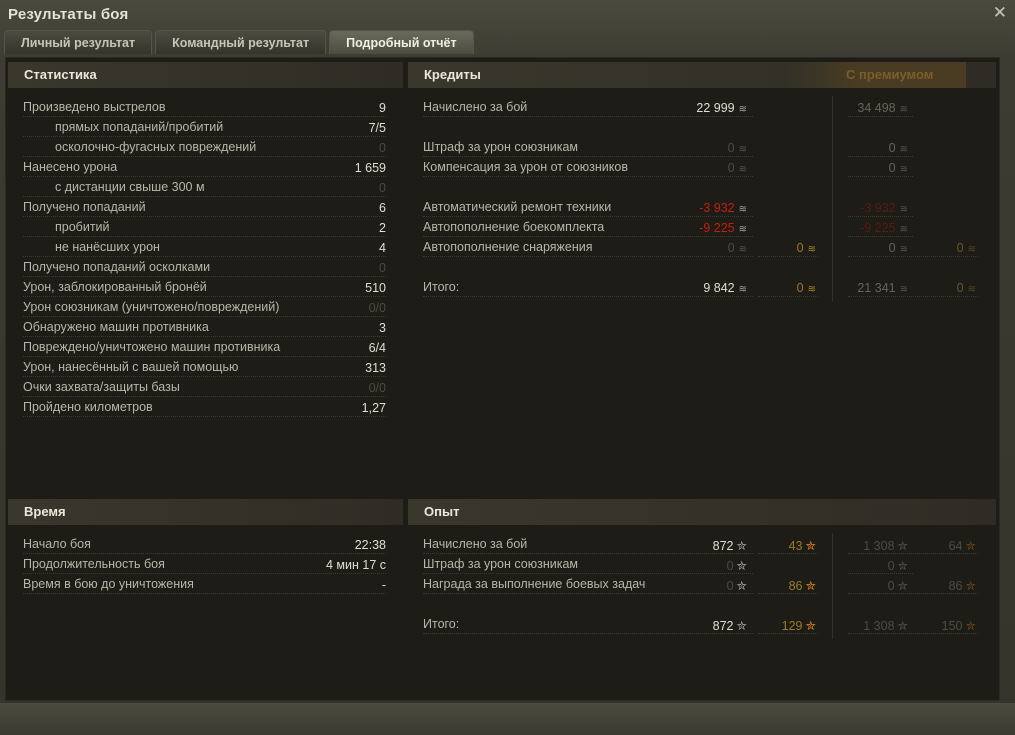 The height and width of the screenshot is (735, 1015). What do you see at coordinates (205, 148) in the screenshot?
I see `list-item: осколочно-фугасных повреждений 0` at bounding box center [205, 148].